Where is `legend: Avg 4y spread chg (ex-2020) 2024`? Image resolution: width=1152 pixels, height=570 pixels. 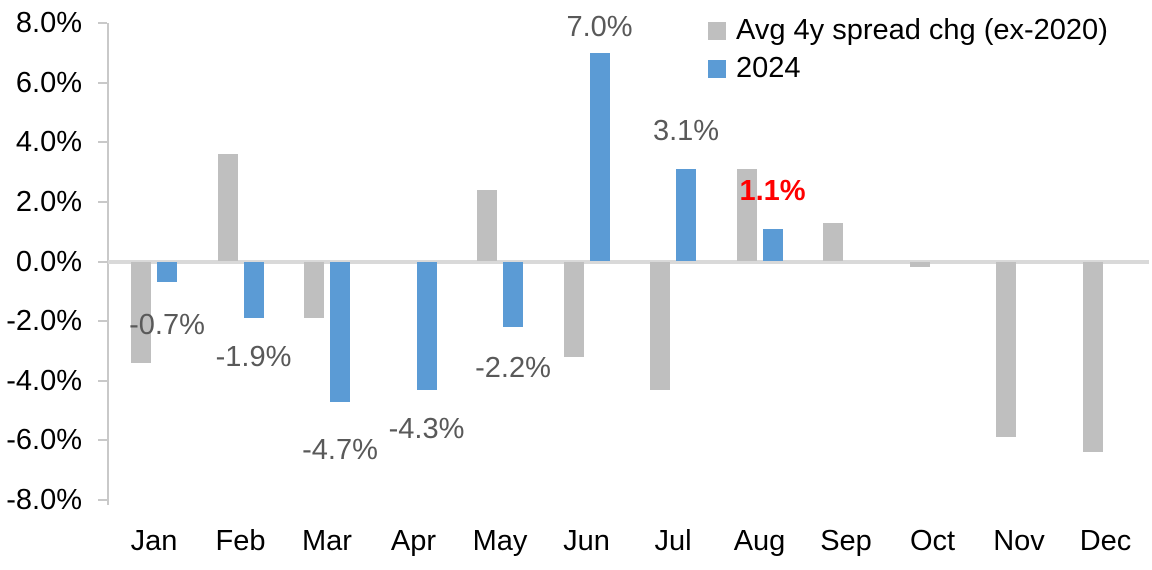 legend: Avg 4y spread chg (ex-2020) 2024 is located at coordinates (908, 49).